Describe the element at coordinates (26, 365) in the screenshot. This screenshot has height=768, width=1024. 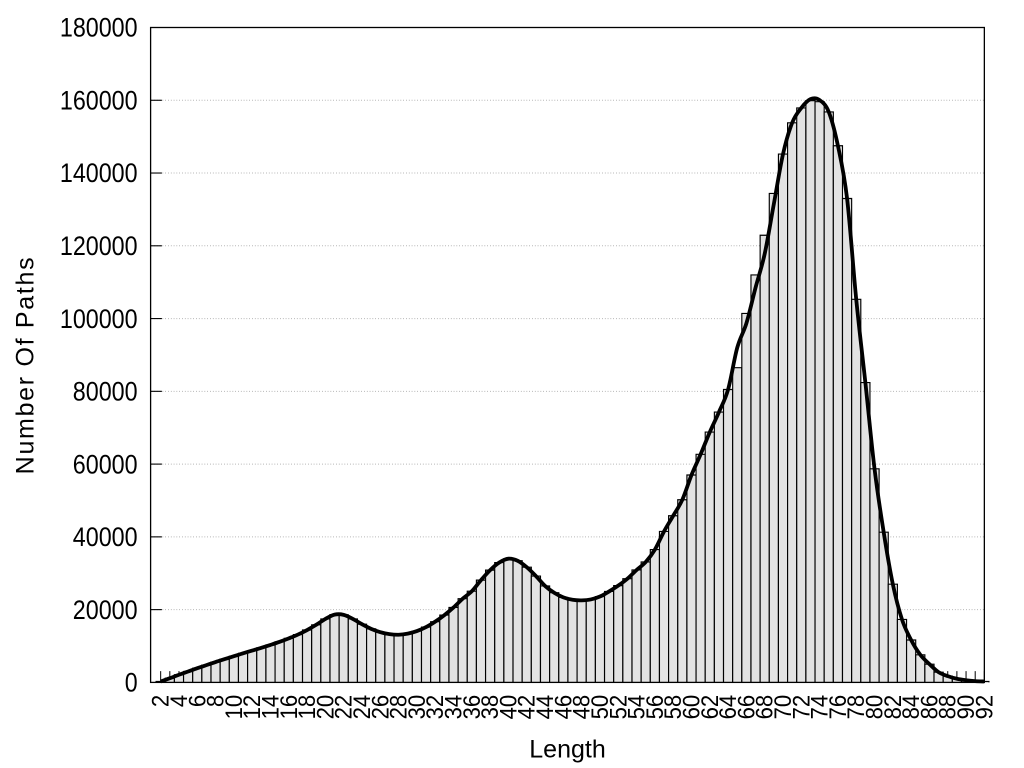
I see `svg-text: Number Of Paths` at that location.